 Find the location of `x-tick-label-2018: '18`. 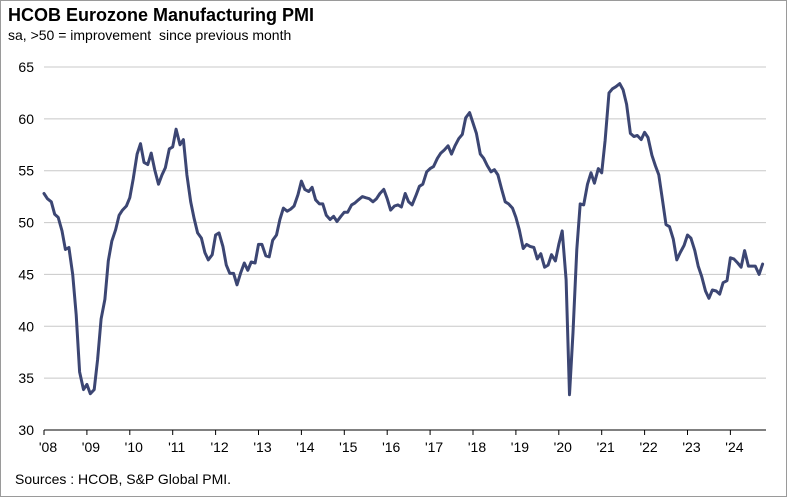

x-tick-label-2018: '18 is located at coordinates (477, 447).